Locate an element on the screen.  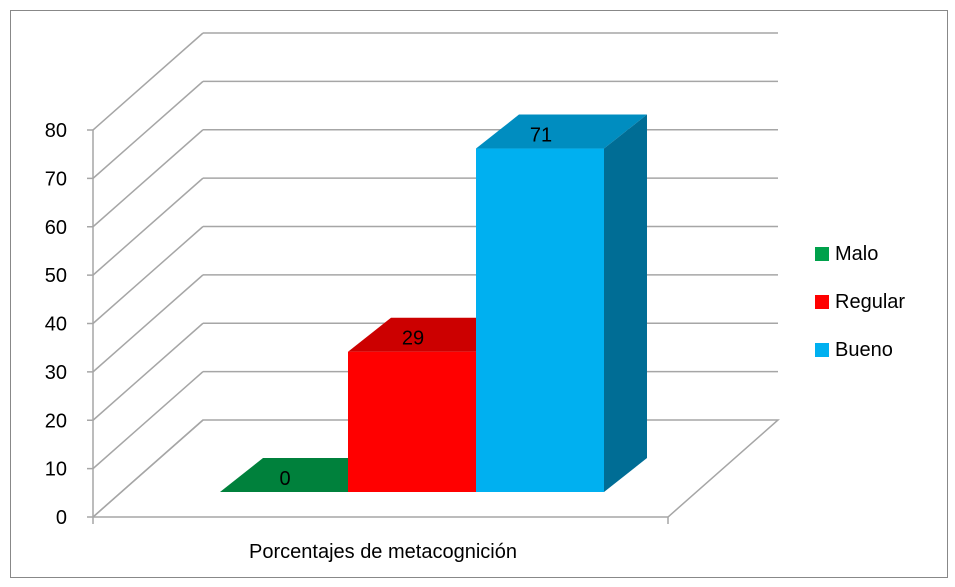
bar-top-face is located at coordinates (561, 131).